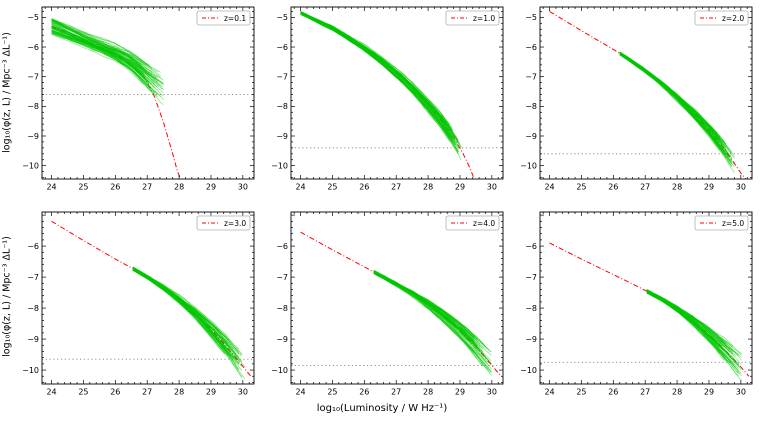 This screenshot has height=421, width=760. What do you see at coordinates (235, 223) in the screenshot?
I see `legend-label: z=3.0` at bounding box center [235, 223].